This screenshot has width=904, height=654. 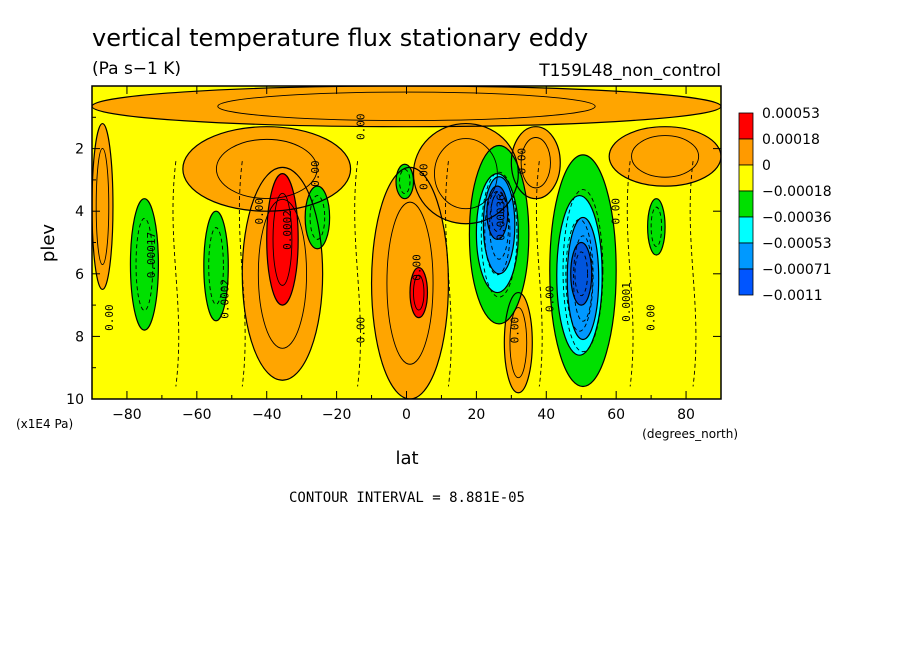 What do you see at coordinates (626, 302) in the screenshot?
I see `contour-value-label: 0.0001` at bounding box center [626, 302].